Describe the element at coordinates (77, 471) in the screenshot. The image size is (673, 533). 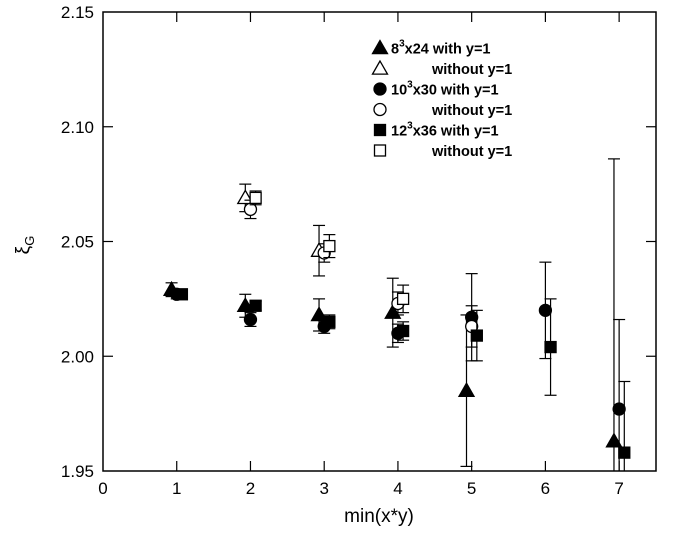
I see `y-tick-label: 1.95` at that location.